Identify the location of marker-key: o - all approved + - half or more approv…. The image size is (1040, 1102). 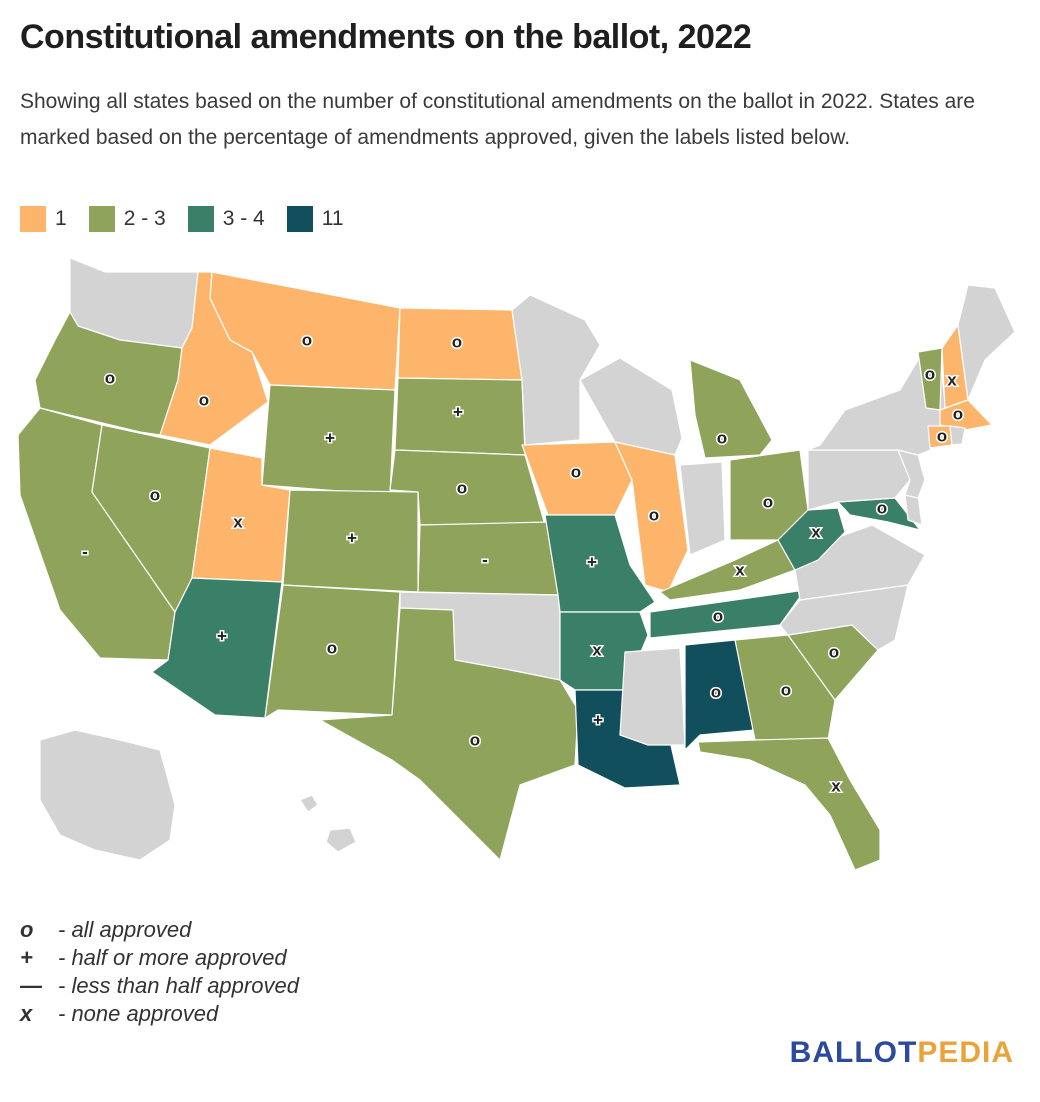
(159, 972).